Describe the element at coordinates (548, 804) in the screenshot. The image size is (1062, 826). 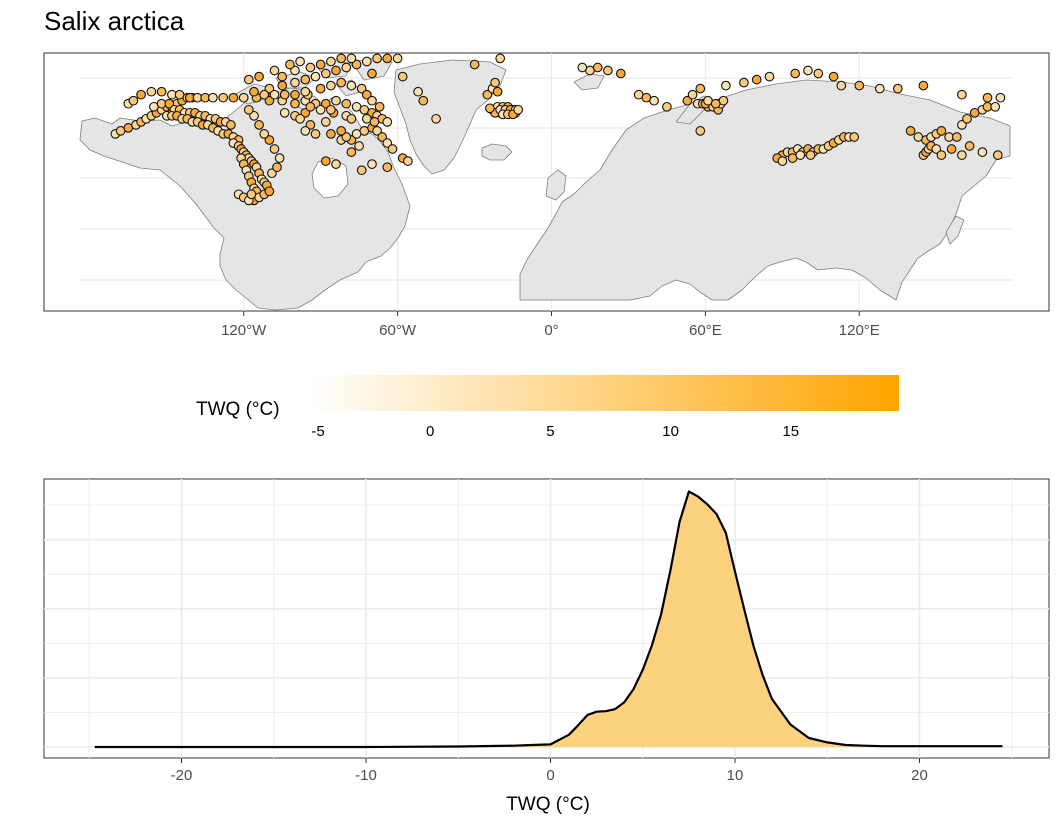
I see `density-x-label: TWQ (°C)` at that location.